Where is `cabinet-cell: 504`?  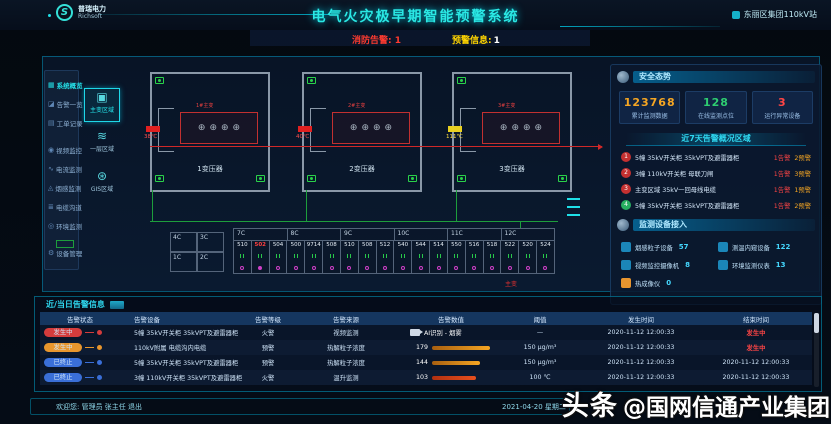
cabinet-cell: 504 is located at coordinates (279, 257).